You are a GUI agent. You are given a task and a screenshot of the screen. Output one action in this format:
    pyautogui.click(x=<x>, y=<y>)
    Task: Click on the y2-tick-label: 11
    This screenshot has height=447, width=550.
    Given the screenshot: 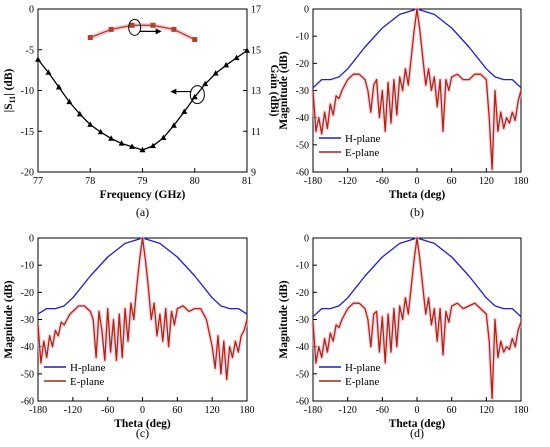 What is the action you would take?
    pyautogui.click(x=256, y=132)
    